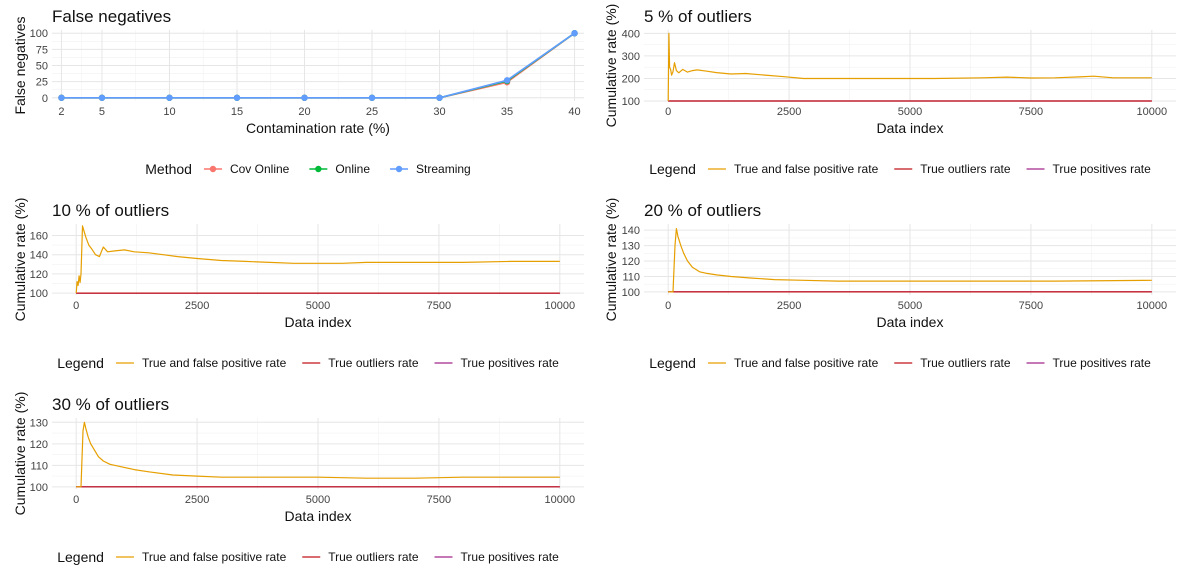  Describe the element at coordinates (61, 112) in the screenshot. I see `x-tick-label: 2` at that location.